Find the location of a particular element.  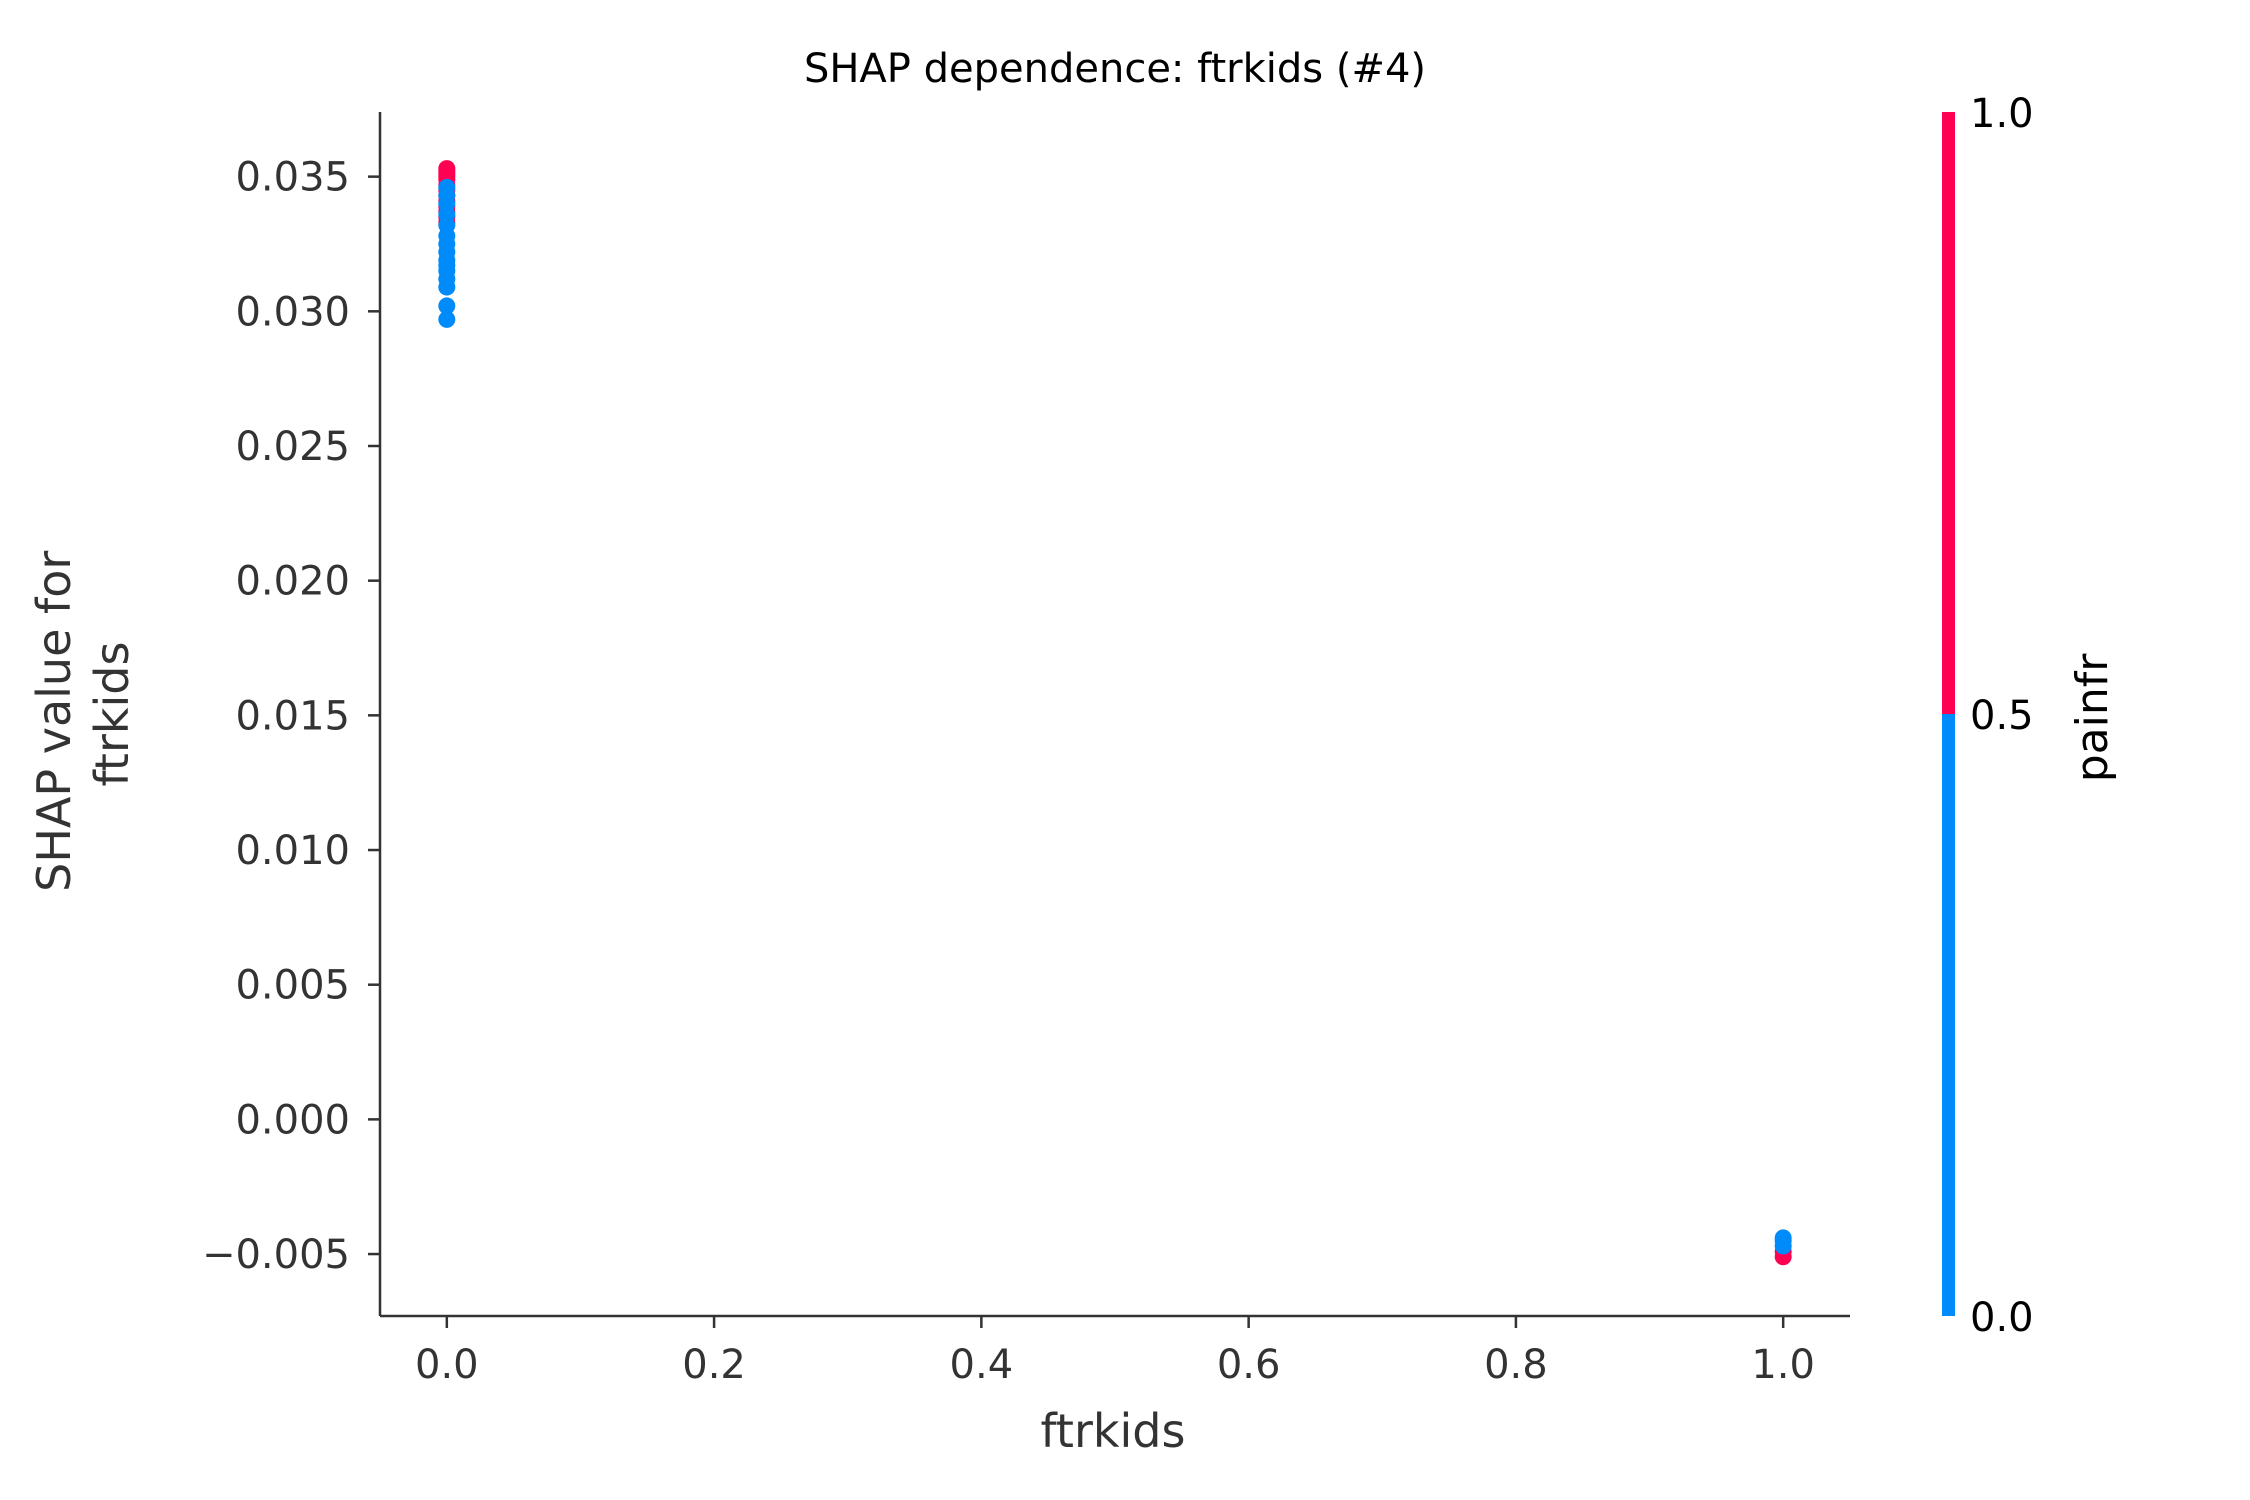

y-tick-label: 0.020 is located at coordinates (292, 582).